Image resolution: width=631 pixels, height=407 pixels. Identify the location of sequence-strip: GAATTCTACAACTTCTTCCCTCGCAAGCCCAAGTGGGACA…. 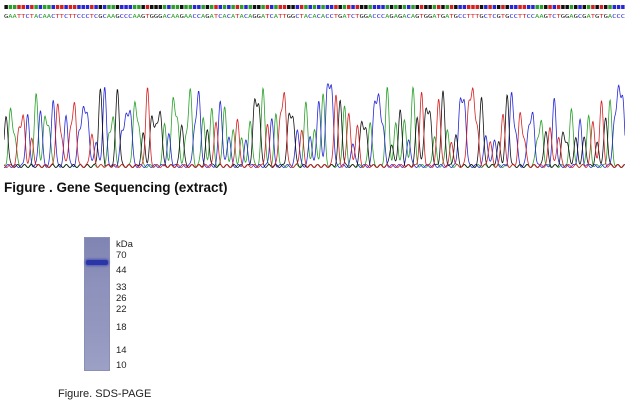
(314, 12).